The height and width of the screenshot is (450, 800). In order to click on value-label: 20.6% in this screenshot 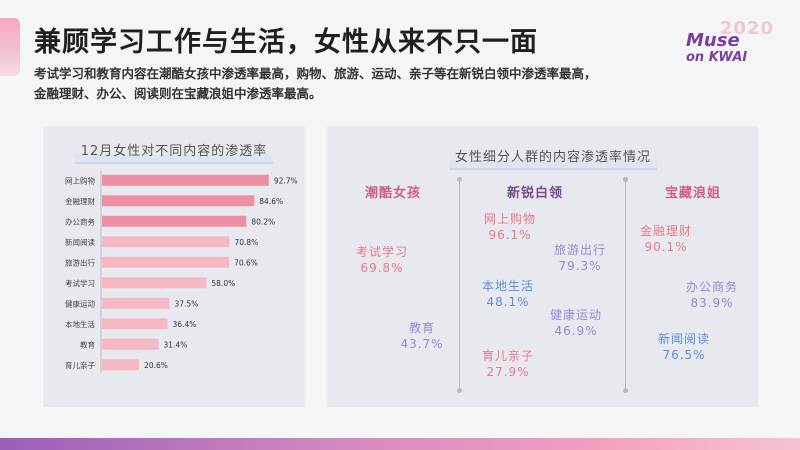, I will do `click(156, 365)`.